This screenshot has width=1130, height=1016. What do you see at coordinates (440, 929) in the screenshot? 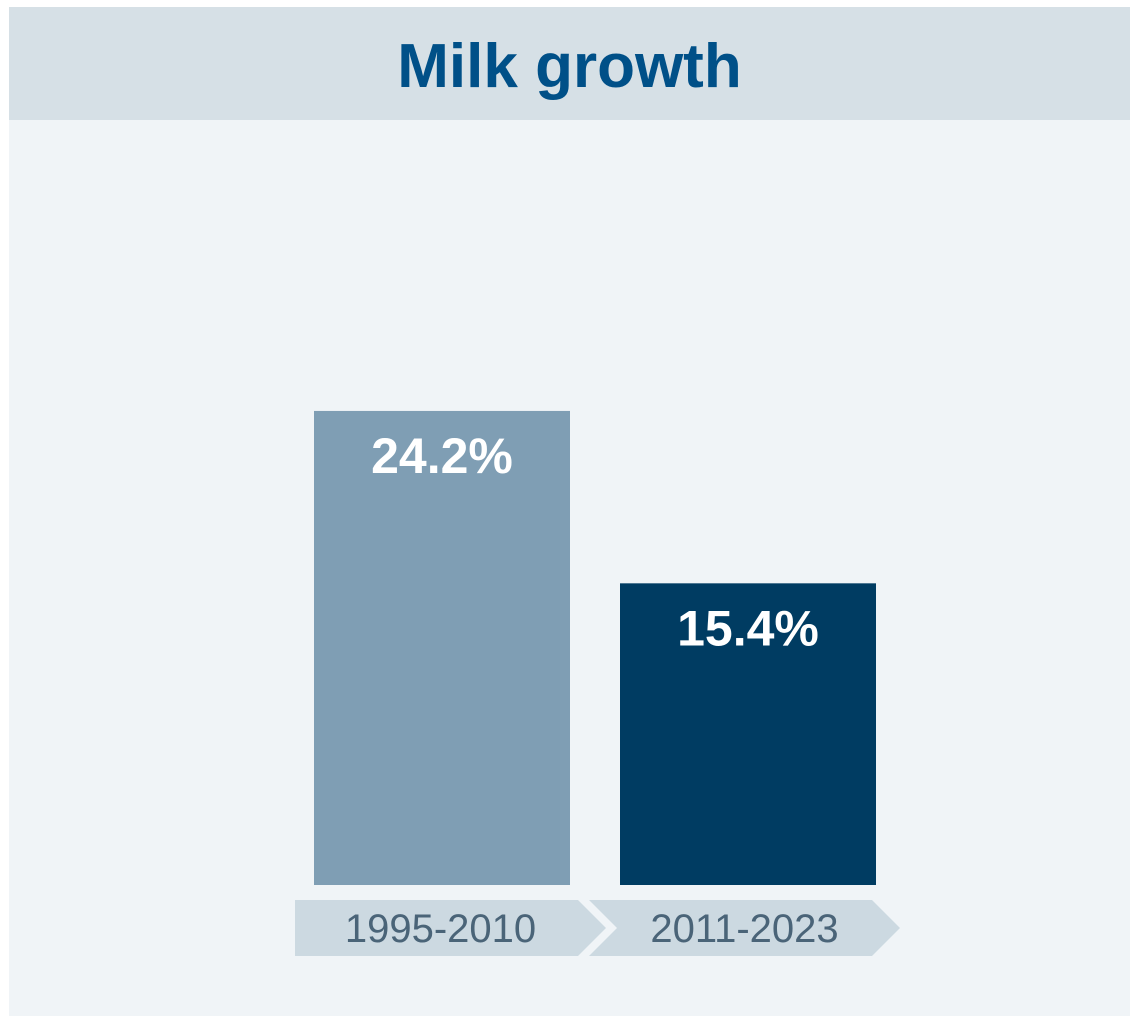
I see `category-label: 1995-2010` at bounding box center [440, 929].